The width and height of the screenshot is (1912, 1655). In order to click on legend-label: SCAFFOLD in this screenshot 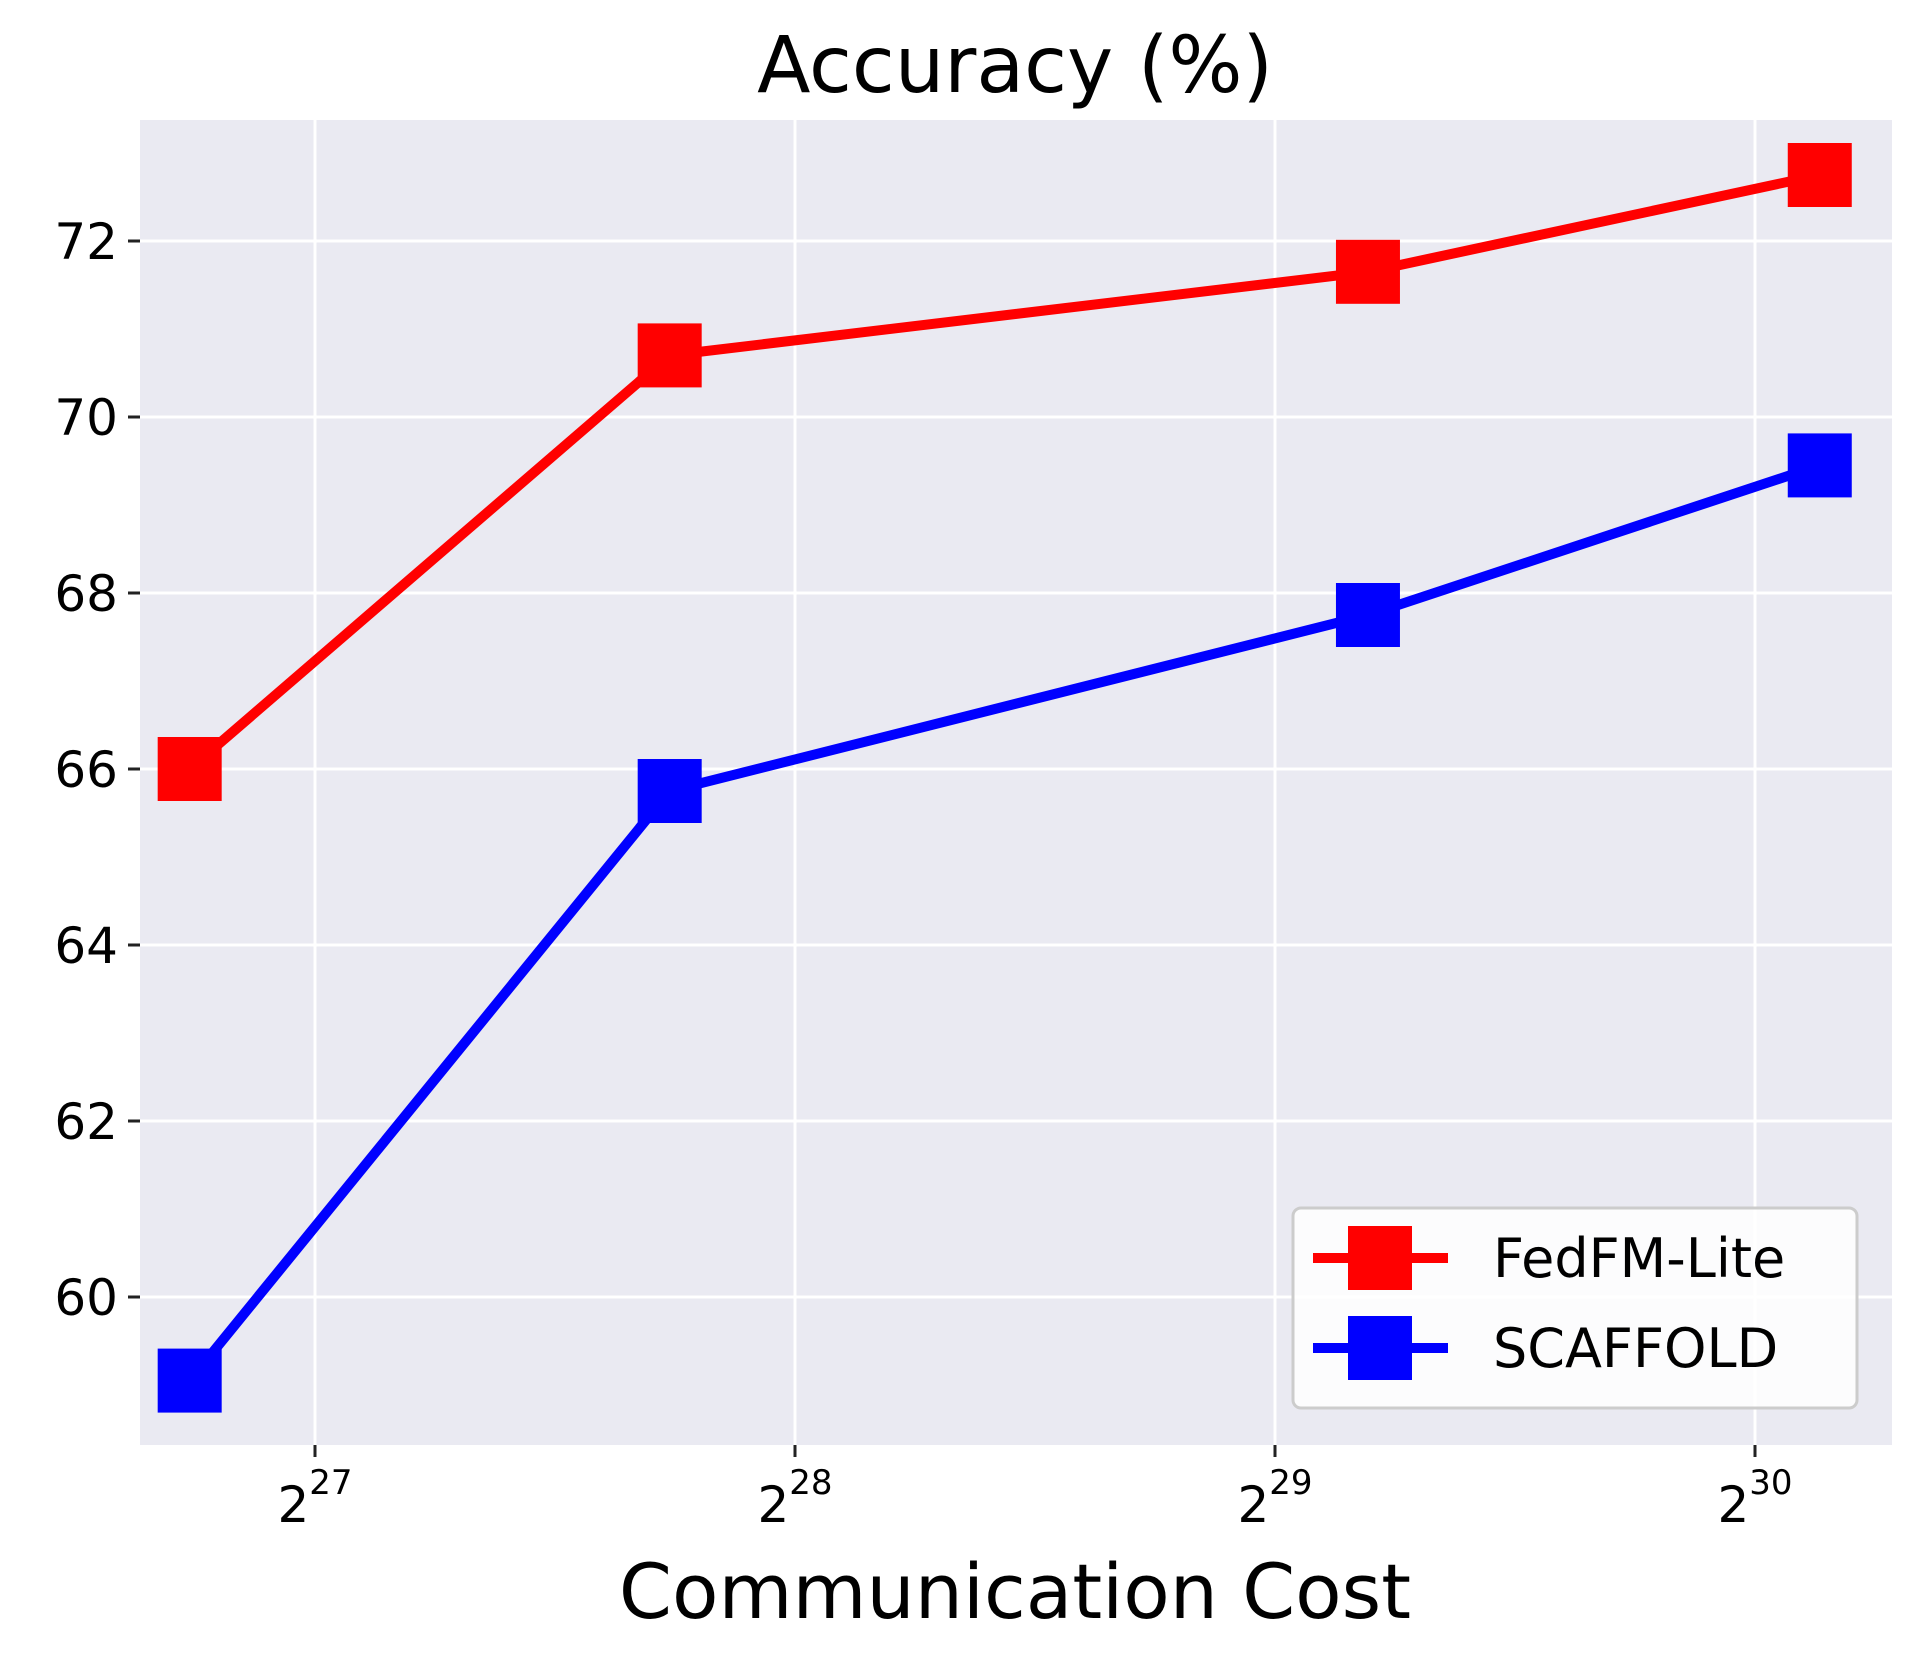, I will do `click(1635, 1348)`.